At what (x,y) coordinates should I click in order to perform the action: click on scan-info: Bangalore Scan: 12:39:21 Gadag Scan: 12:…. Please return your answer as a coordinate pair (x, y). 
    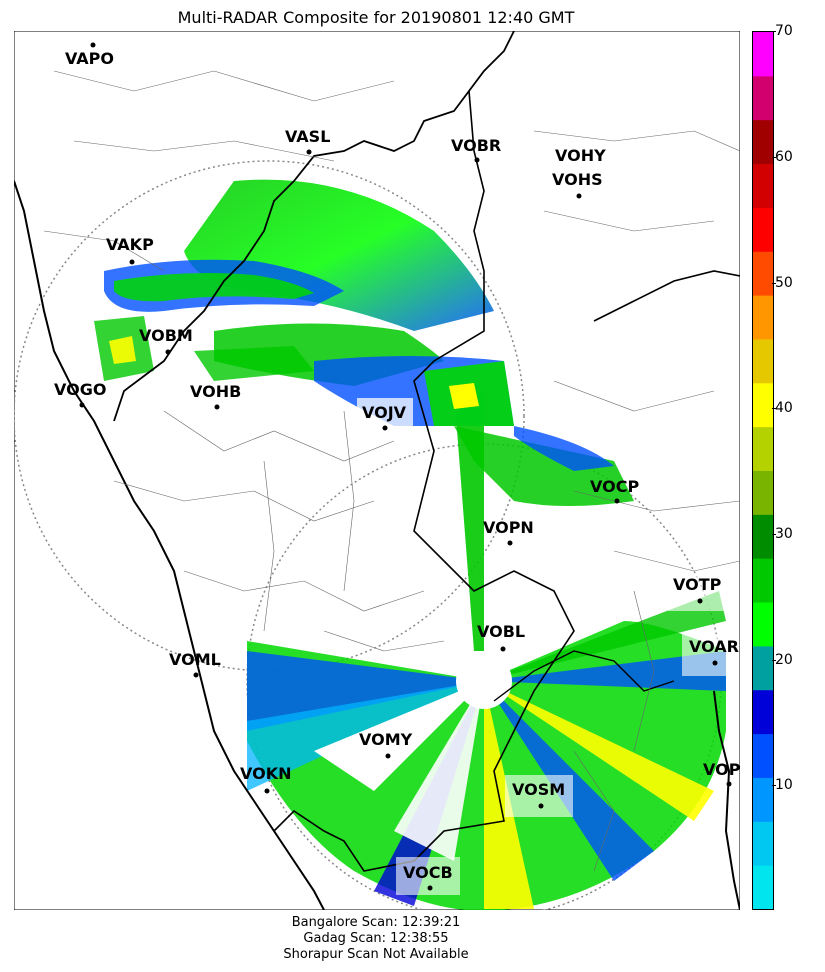
    Looking at the image, I should click on (376, 939).